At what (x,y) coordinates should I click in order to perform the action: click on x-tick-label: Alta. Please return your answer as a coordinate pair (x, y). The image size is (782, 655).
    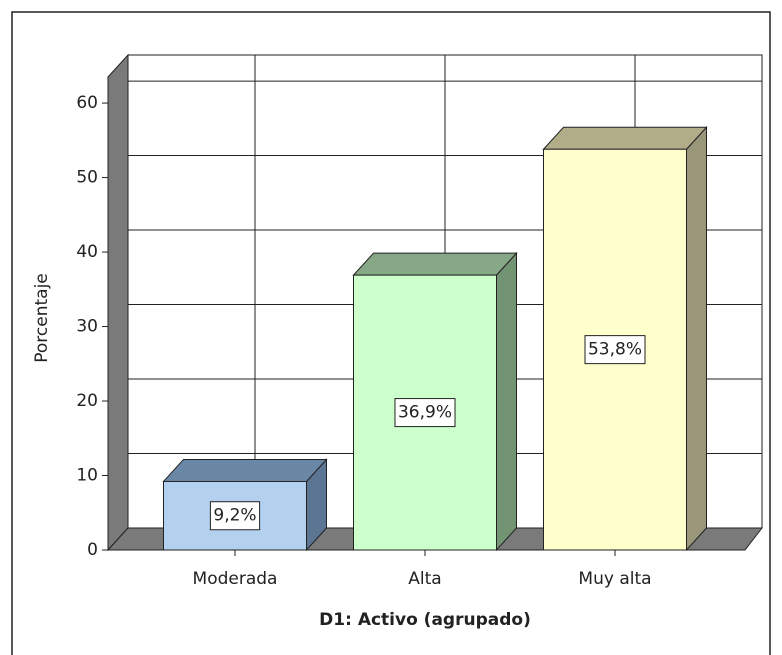
    Looking at the image, I should click on (424, 579).